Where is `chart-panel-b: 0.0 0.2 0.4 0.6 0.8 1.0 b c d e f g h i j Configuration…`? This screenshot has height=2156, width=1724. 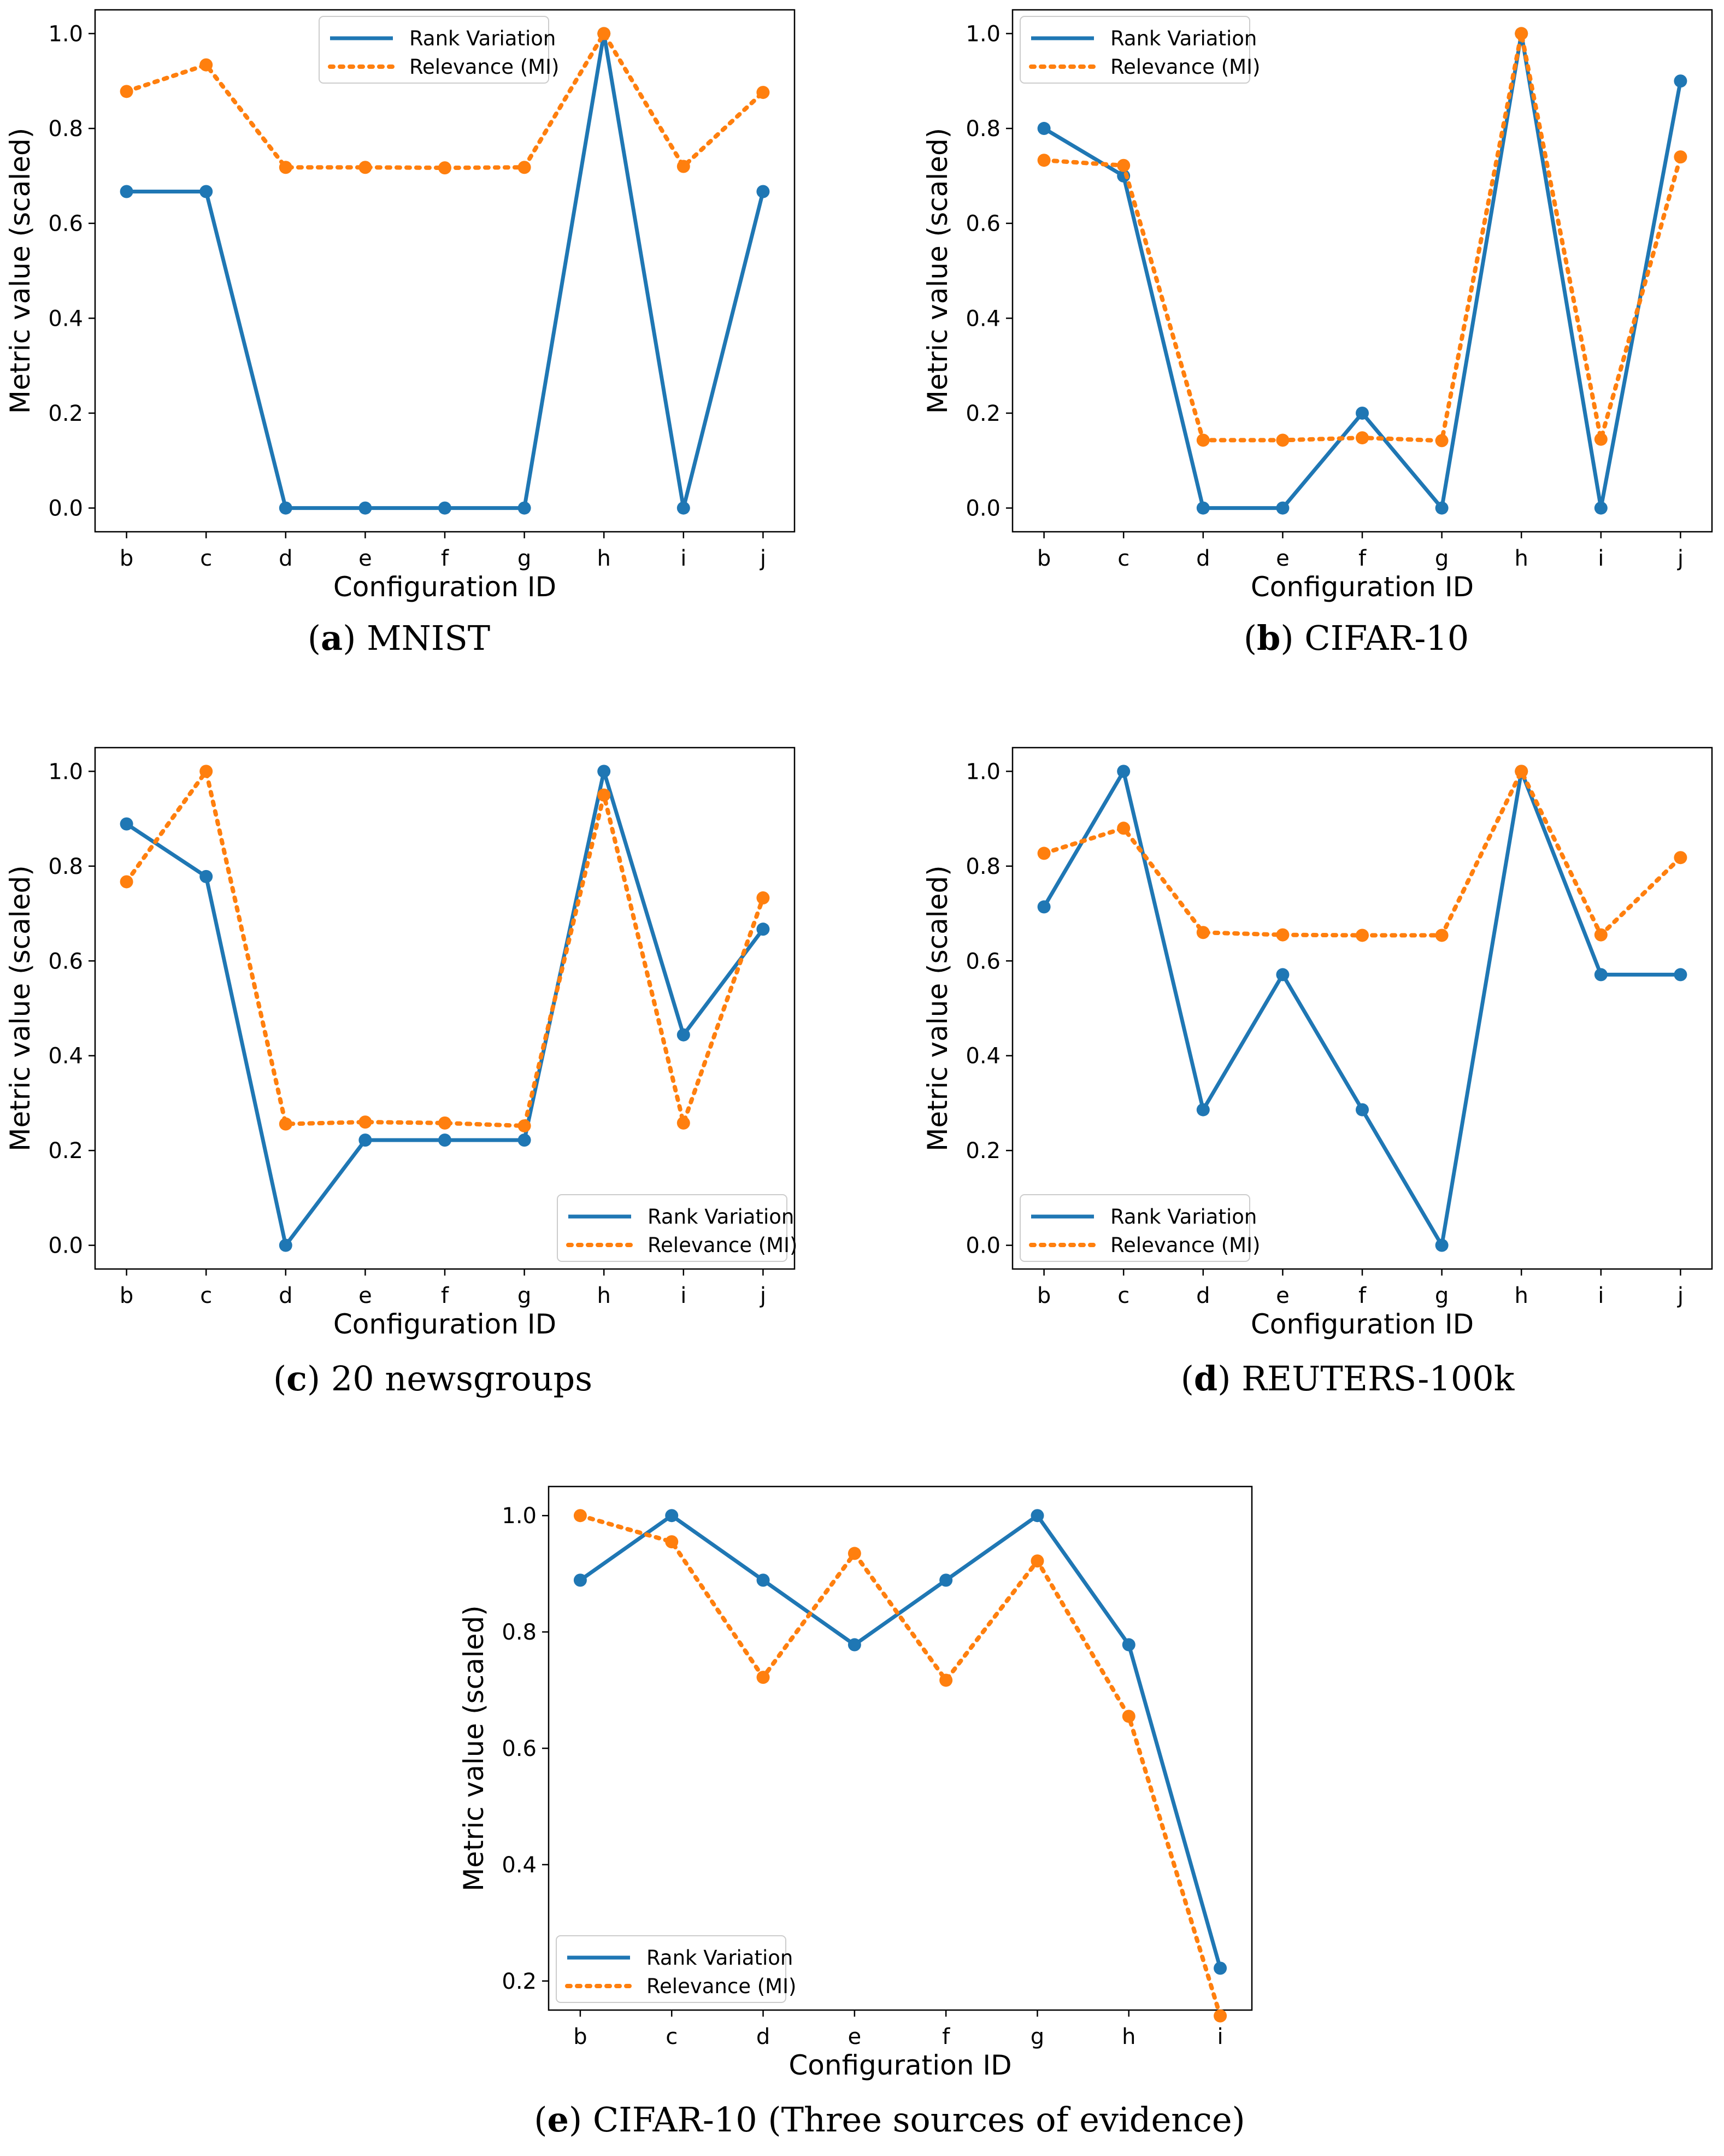 chart-panel-b: 0.0 0.2 0.4 0.6 0.8 1.0 b c d e f g h i j Configuration… is located at coordinates (1318, 333).